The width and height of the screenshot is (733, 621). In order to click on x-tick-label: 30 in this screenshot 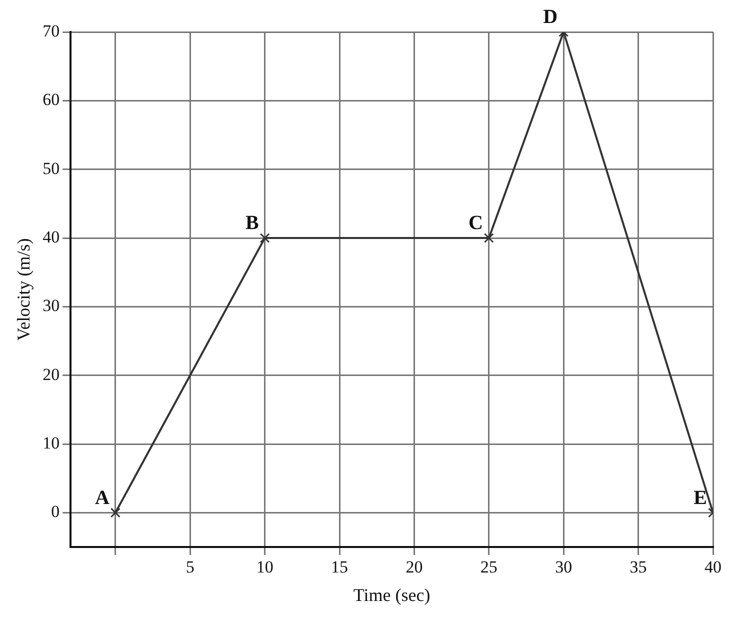, I will do `click(563, 567)`.